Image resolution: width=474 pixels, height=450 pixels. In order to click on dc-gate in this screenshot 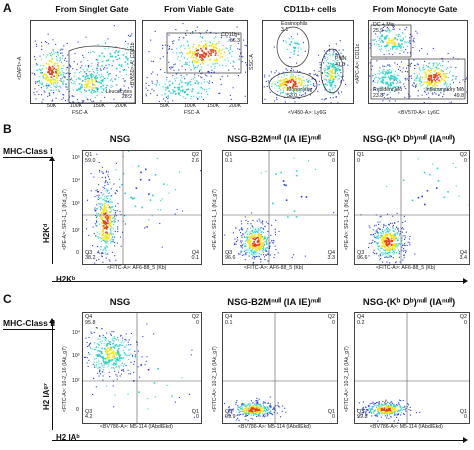, I will do `click(391, 41)`.